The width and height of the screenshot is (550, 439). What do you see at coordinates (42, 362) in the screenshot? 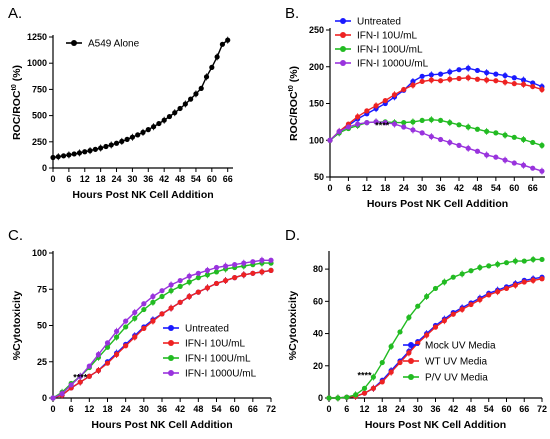
I see `y-tick-label: 25` at bounding box center [42, 362].